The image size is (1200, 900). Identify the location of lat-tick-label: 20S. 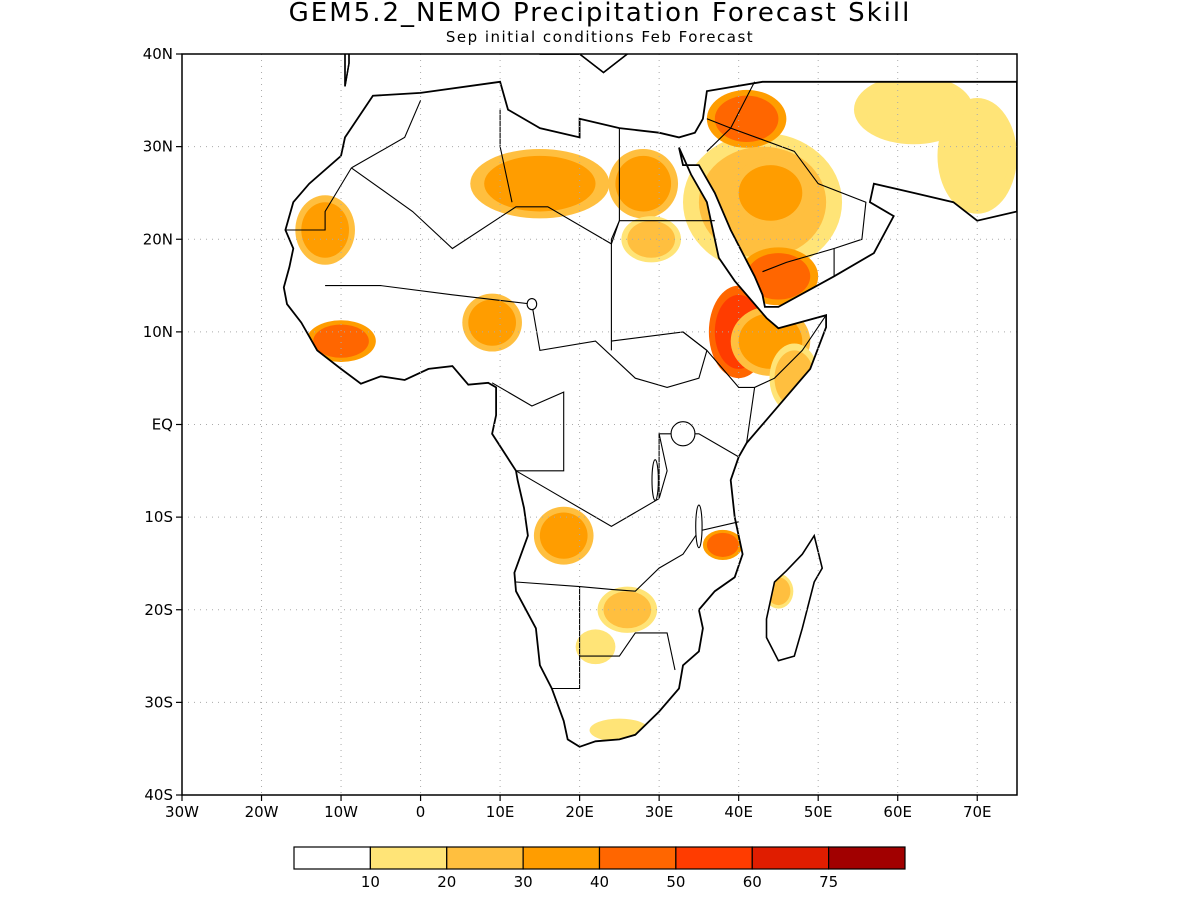
(158, 610).